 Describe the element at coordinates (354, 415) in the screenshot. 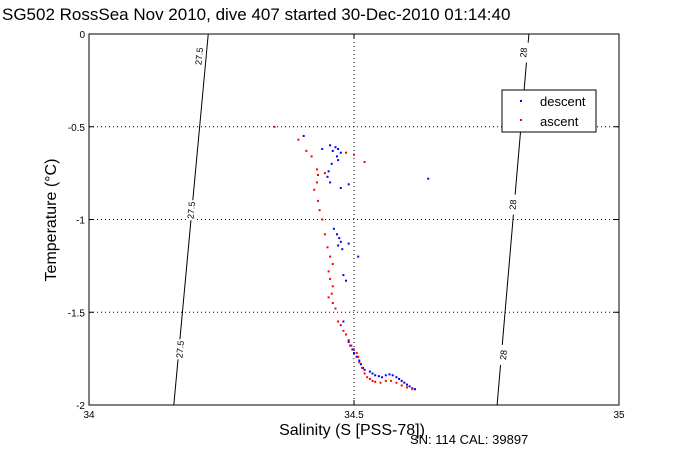

I see `x-tick-label: 34.5` at that location.